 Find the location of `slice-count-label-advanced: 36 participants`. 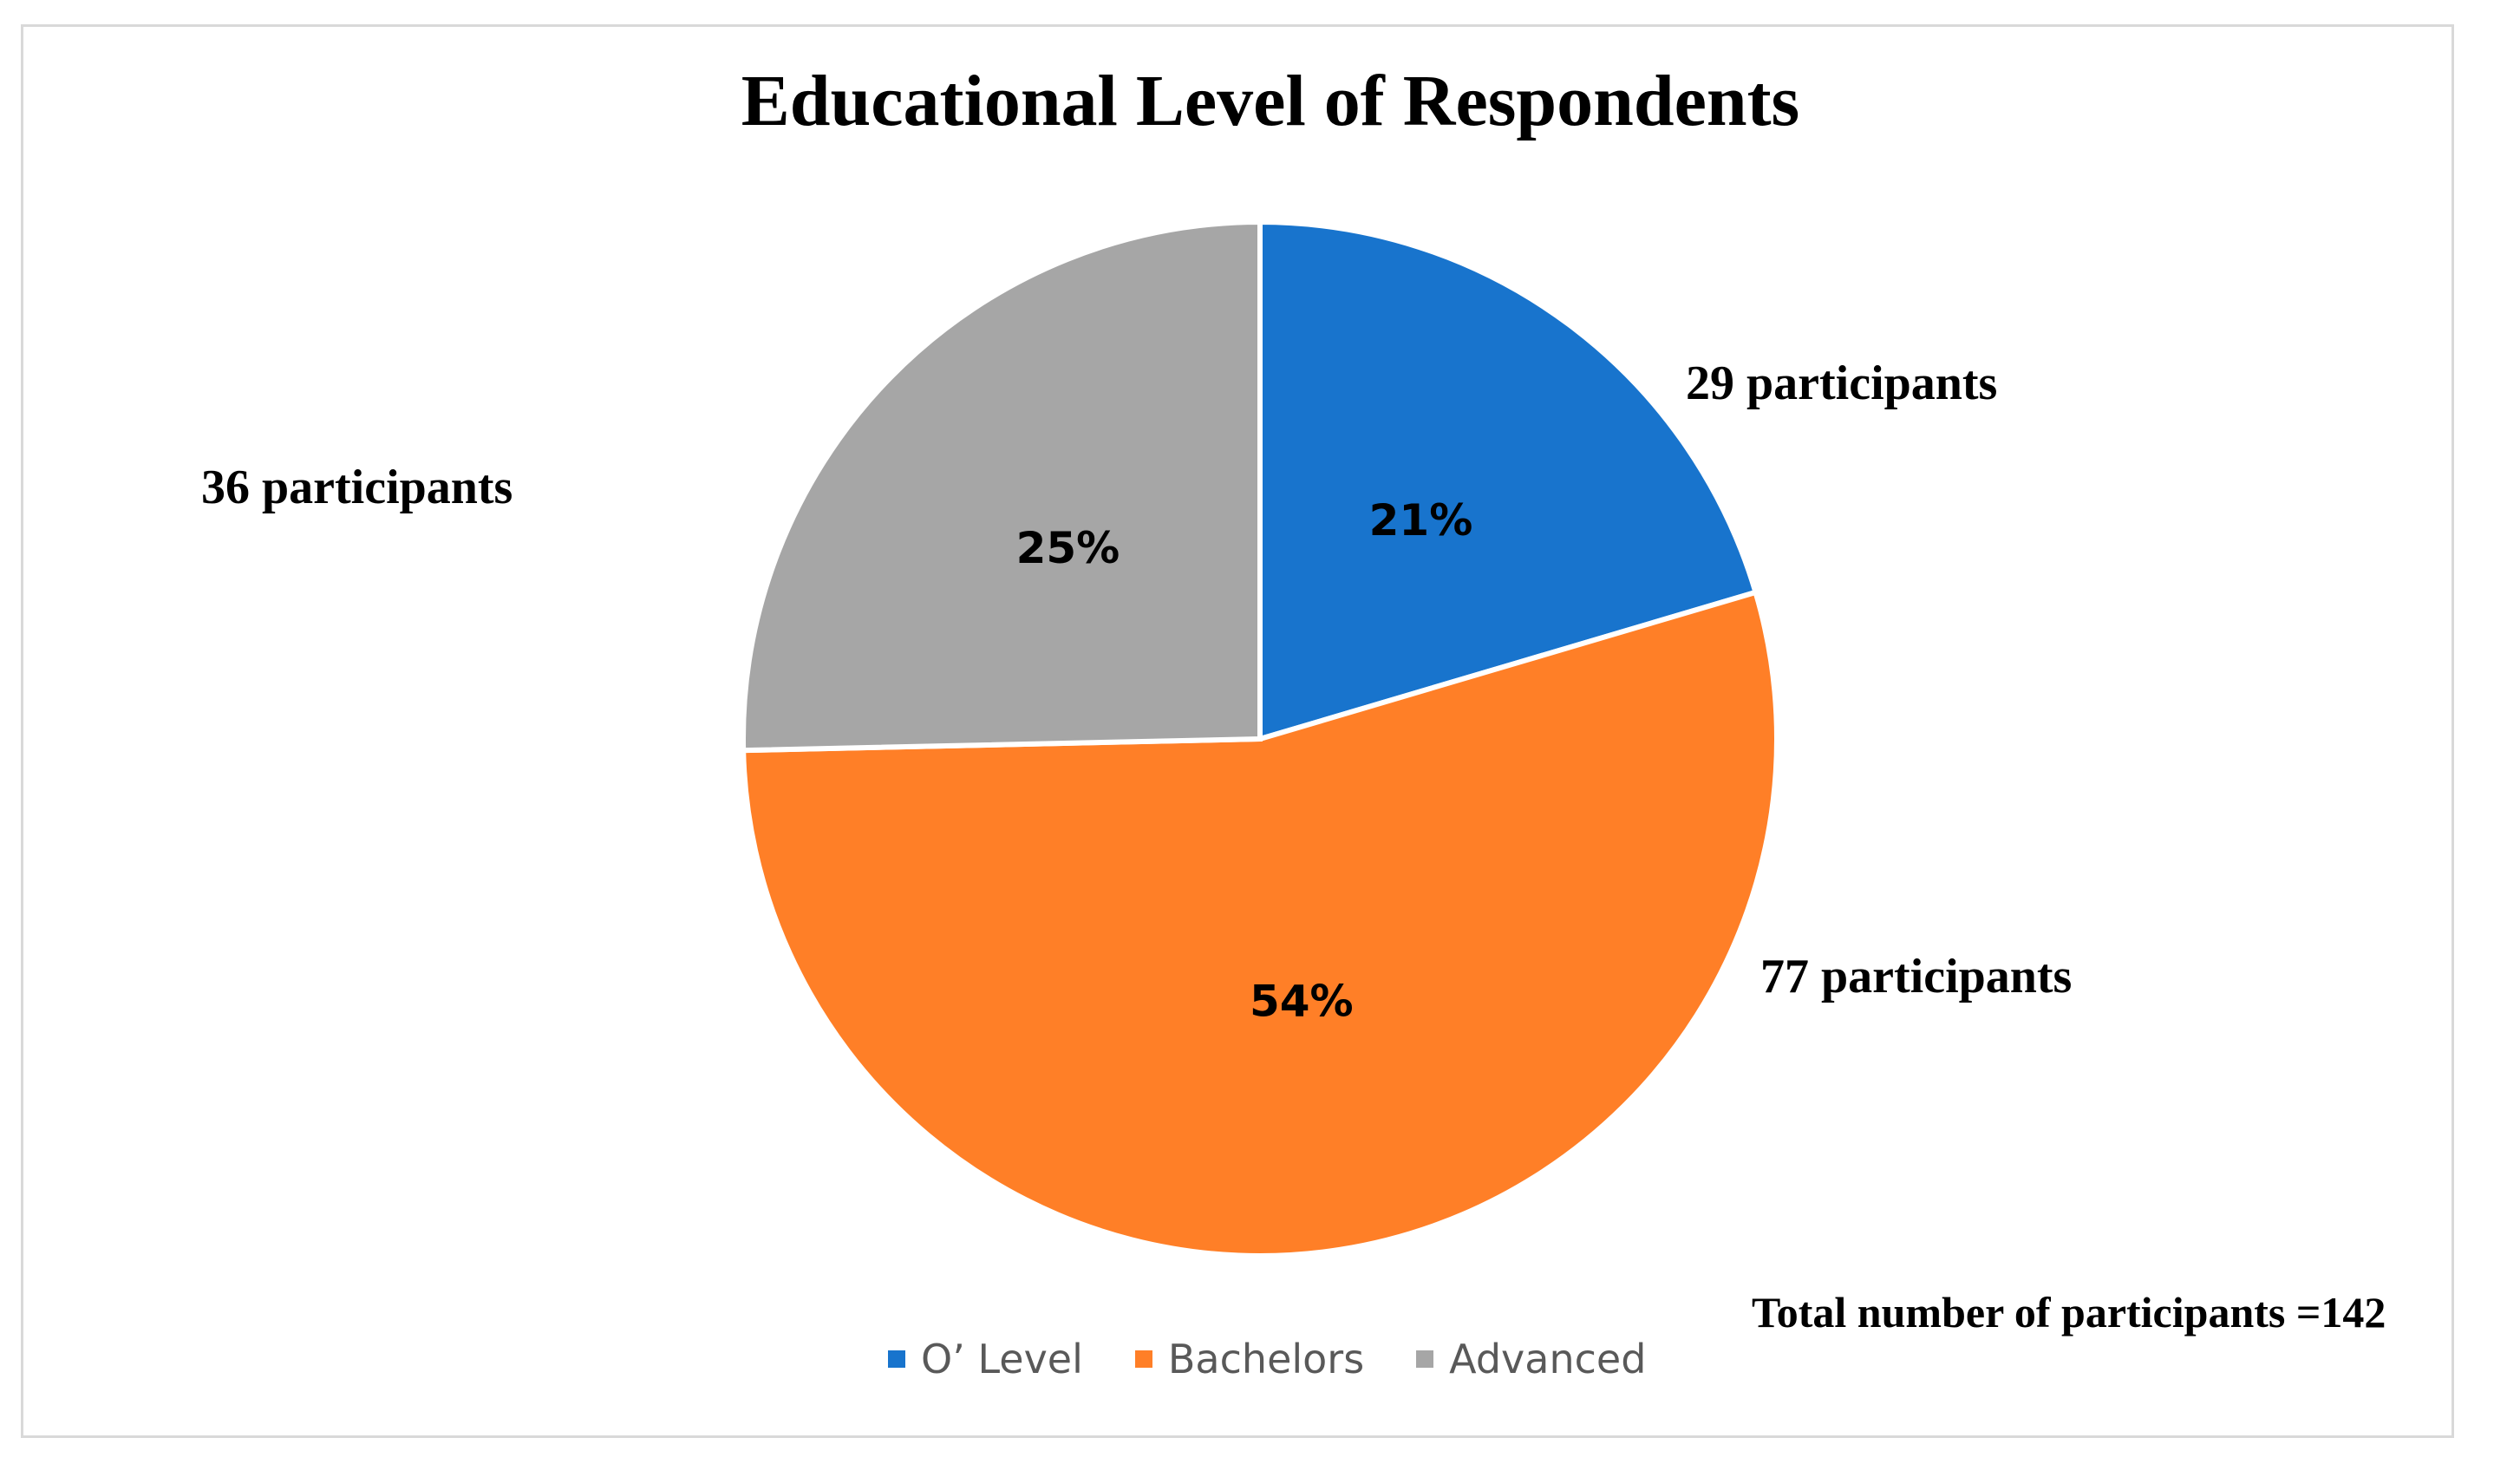

slice-count-label-advanced: 36 participants is located at coordinates (357, 487).